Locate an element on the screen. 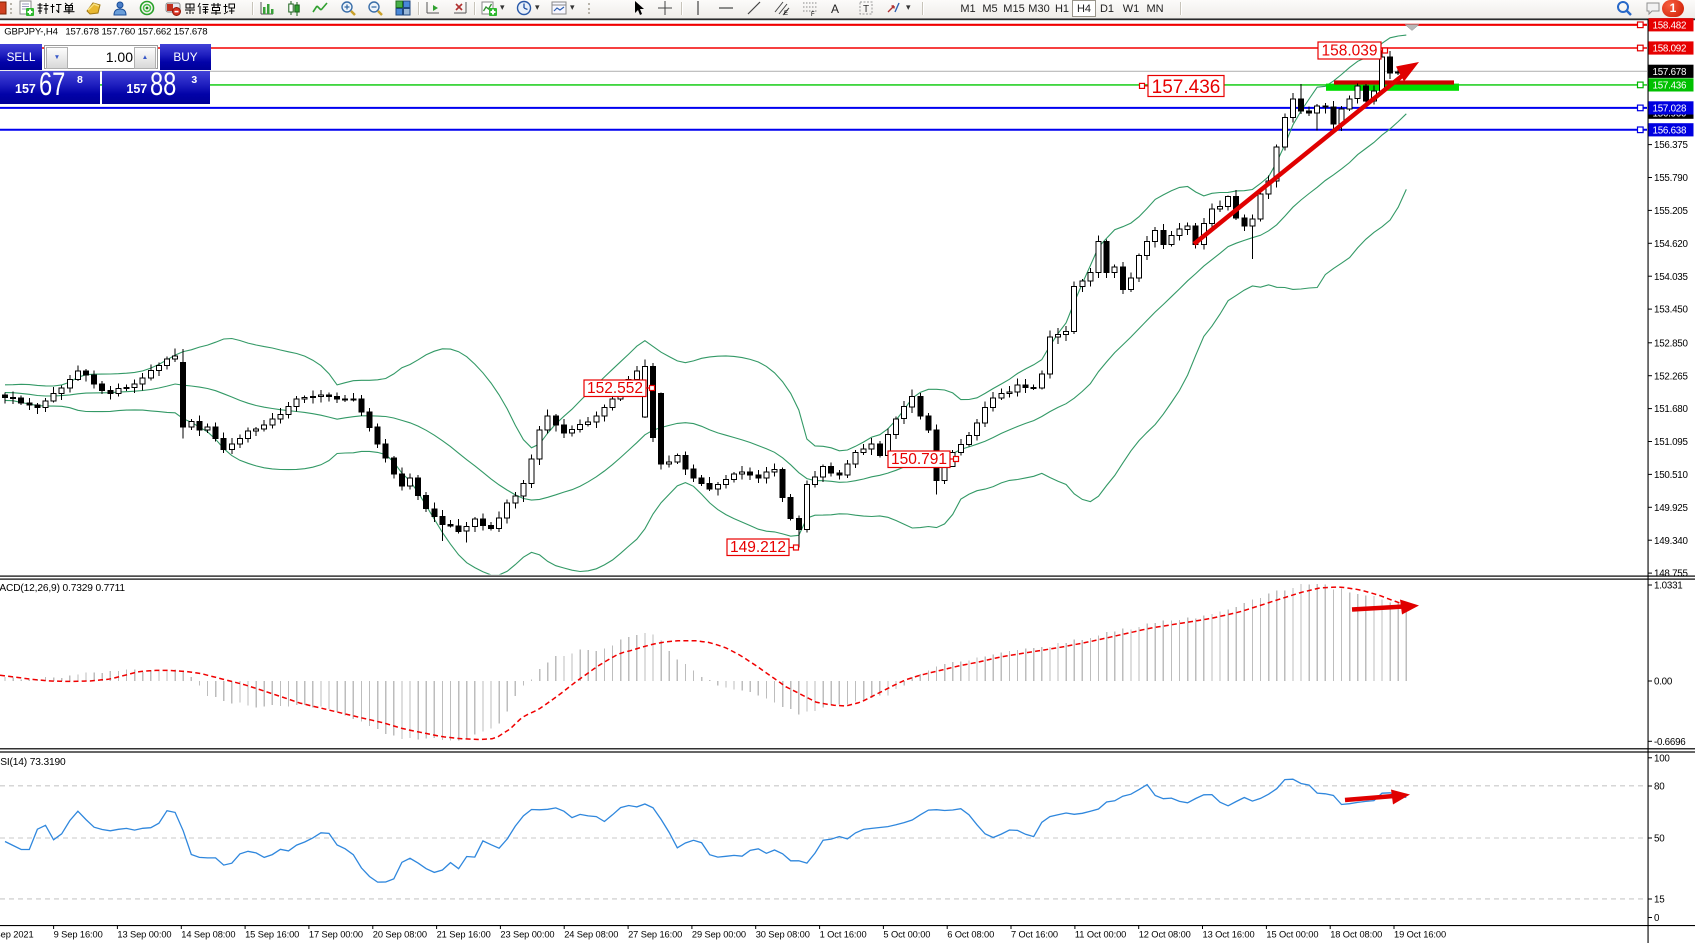  svg-text: 152.850 is located at coordinates (1671, 343).